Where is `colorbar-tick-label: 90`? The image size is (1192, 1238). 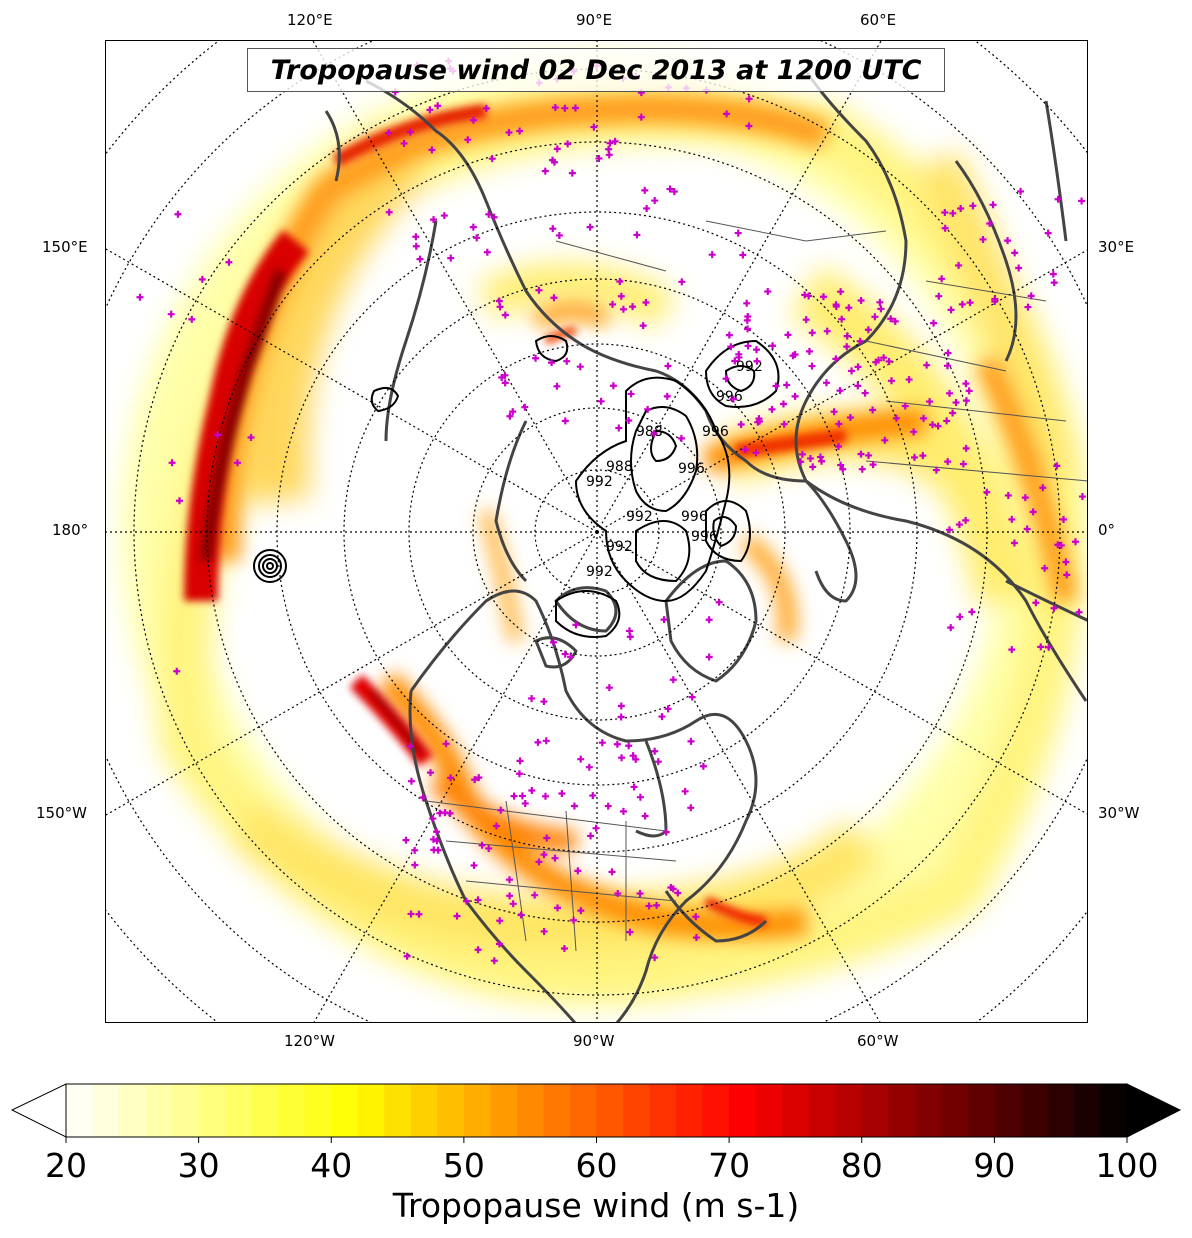
colorbar-tick-label: 90 is located at coordinates (994, 1165).